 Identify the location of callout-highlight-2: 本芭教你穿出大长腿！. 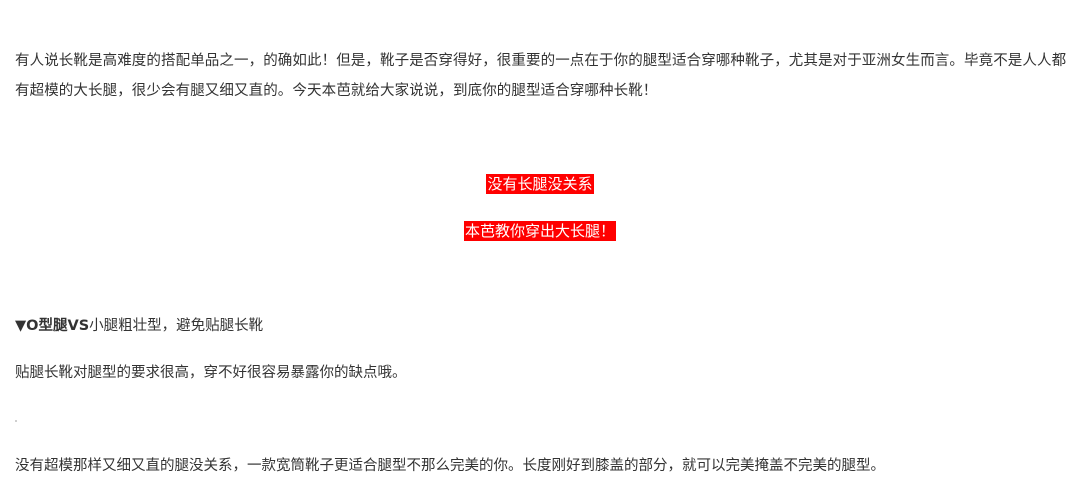
(539, 231).